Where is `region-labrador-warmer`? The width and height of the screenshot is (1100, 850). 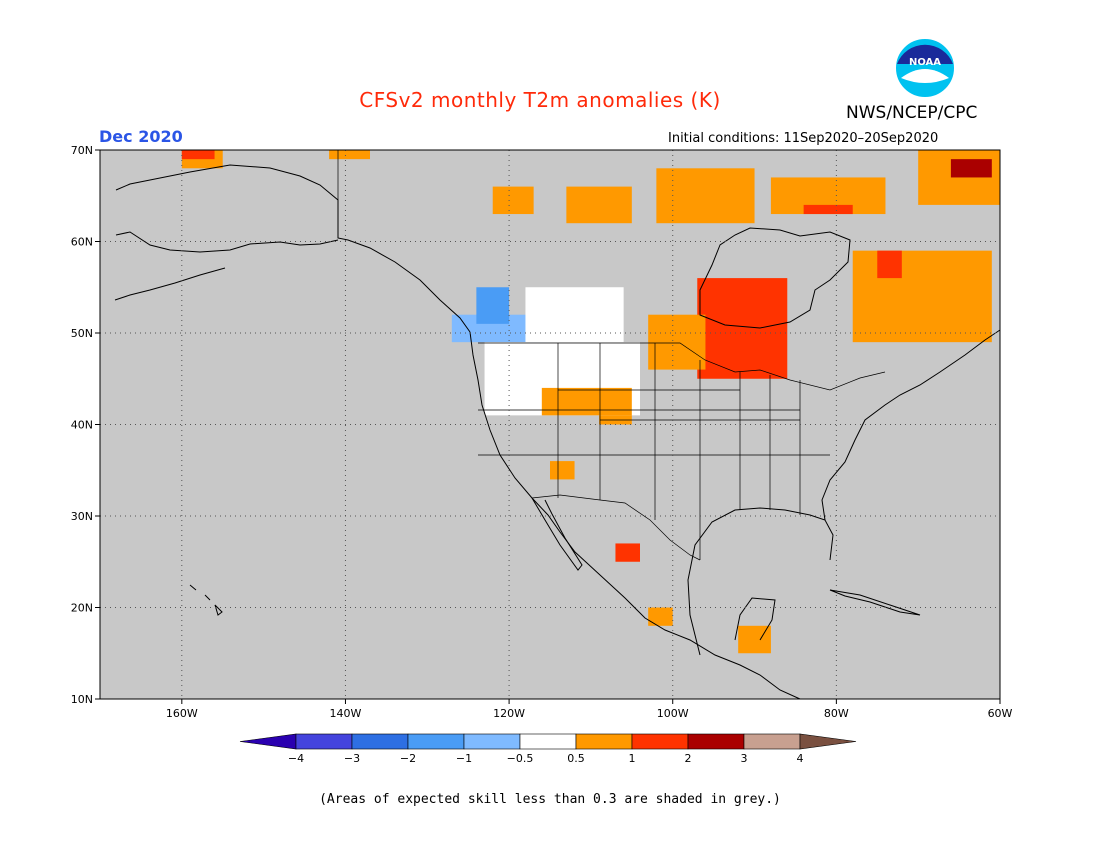
region-labrador-warmer is located at coordinates (889, 264).